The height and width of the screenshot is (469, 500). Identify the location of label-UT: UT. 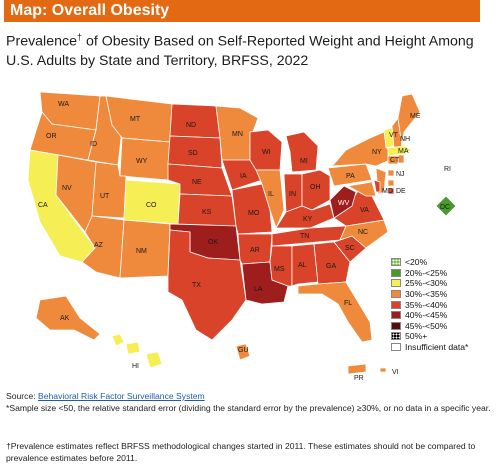
(105, 196).